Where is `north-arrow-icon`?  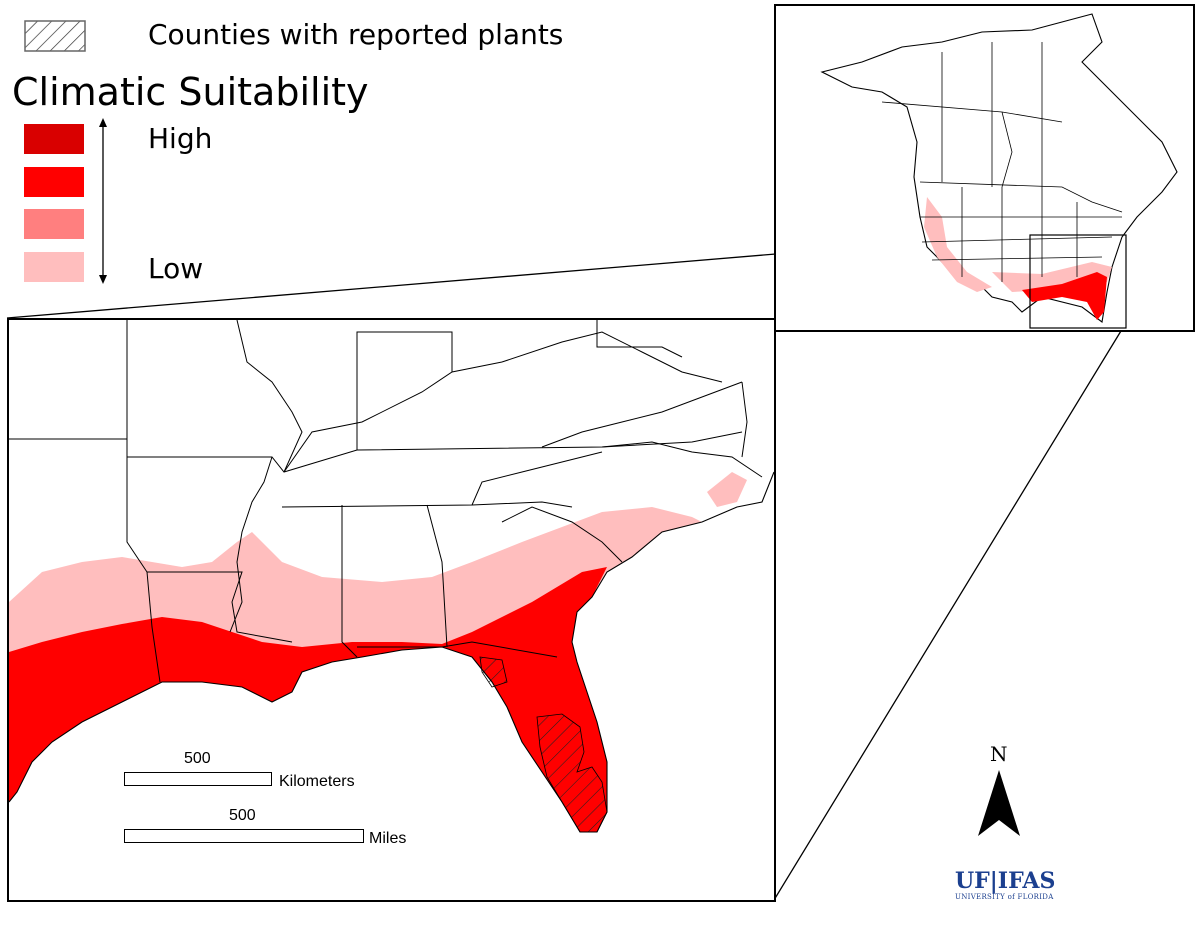
north-arrow-icon is located at coordinates (999, 803).